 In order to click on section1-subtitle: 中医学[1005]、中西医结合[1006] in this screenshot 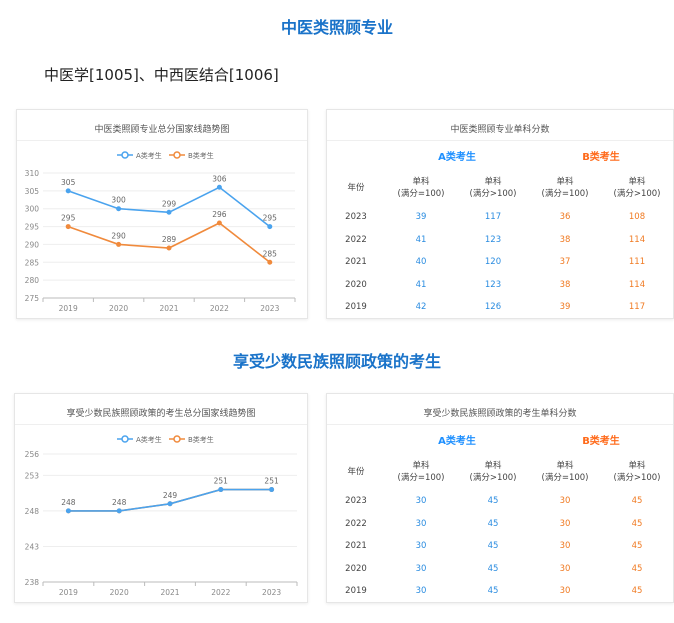, I will do `click(161, 75)`.